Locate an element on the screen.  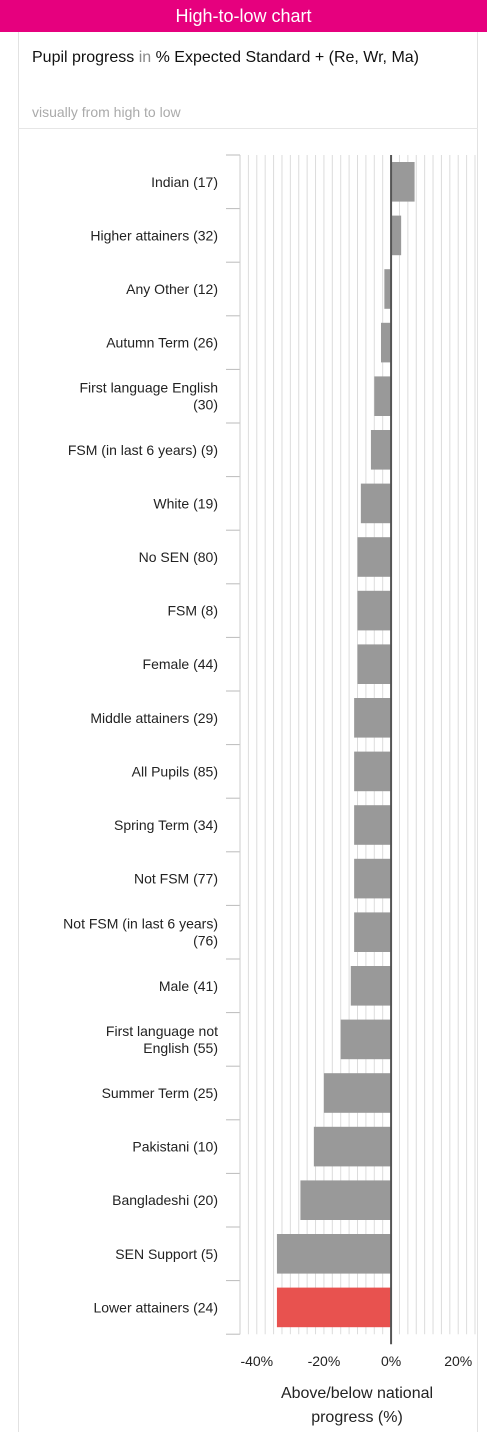
category-label: Not FSM (77) is located at coordinates (176, 879).